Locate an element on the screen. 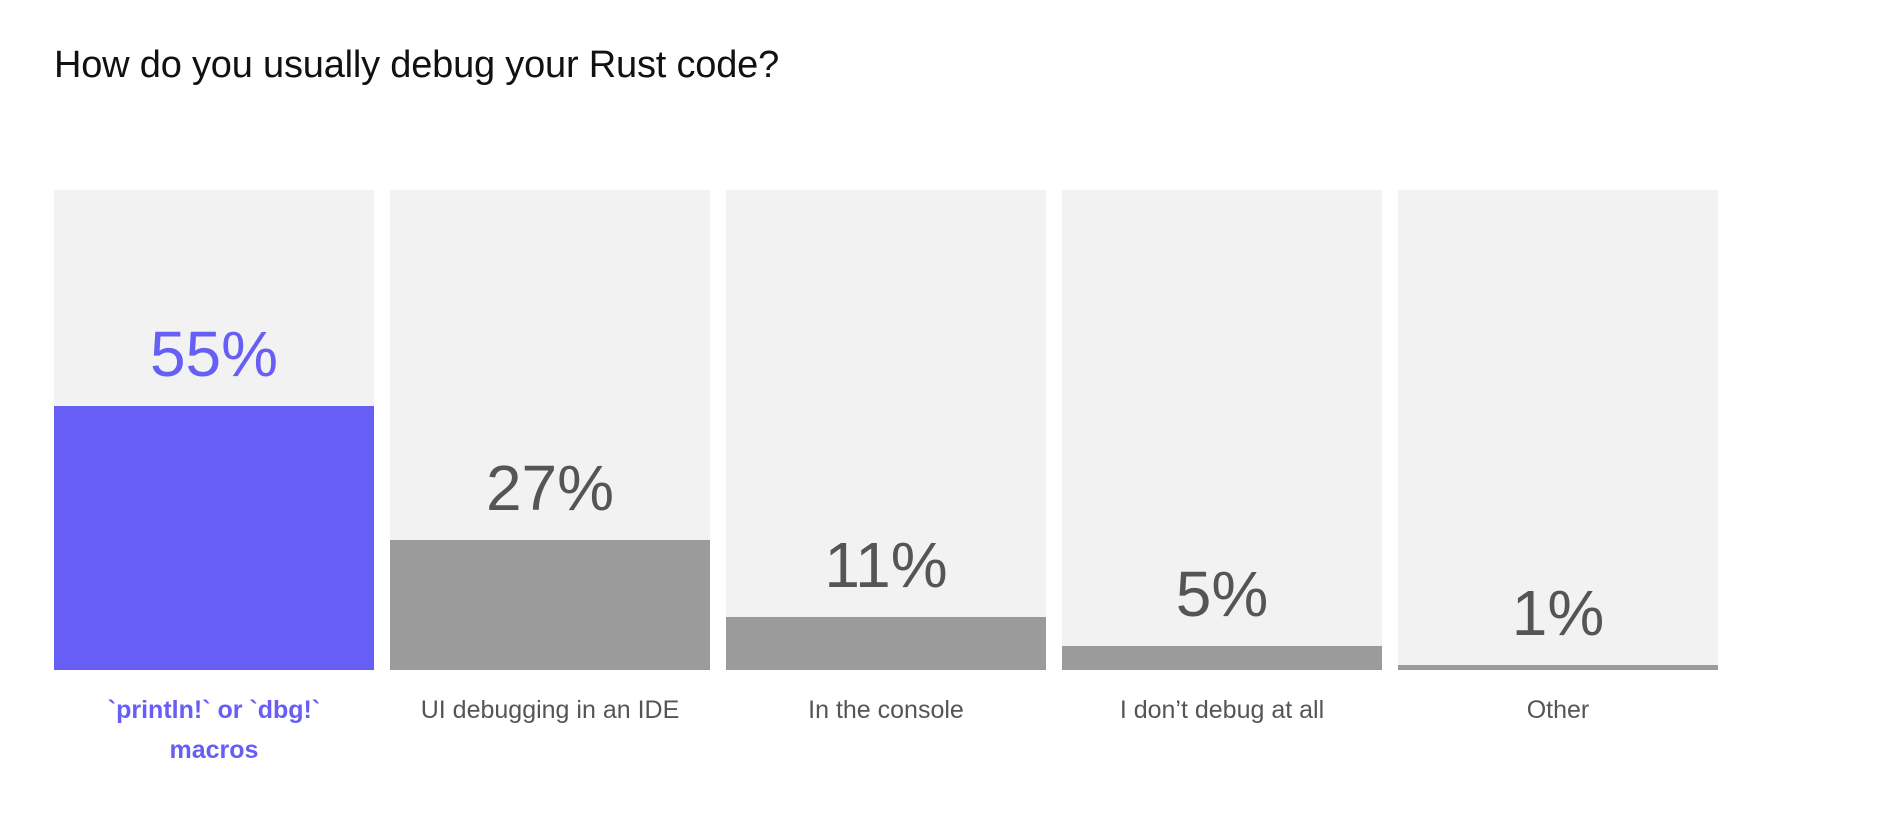 Image resolution: width=1898 pixels, height=816 pixels. category-label: `println!` or `dbg!` macros is located at coordinates (214, 730).